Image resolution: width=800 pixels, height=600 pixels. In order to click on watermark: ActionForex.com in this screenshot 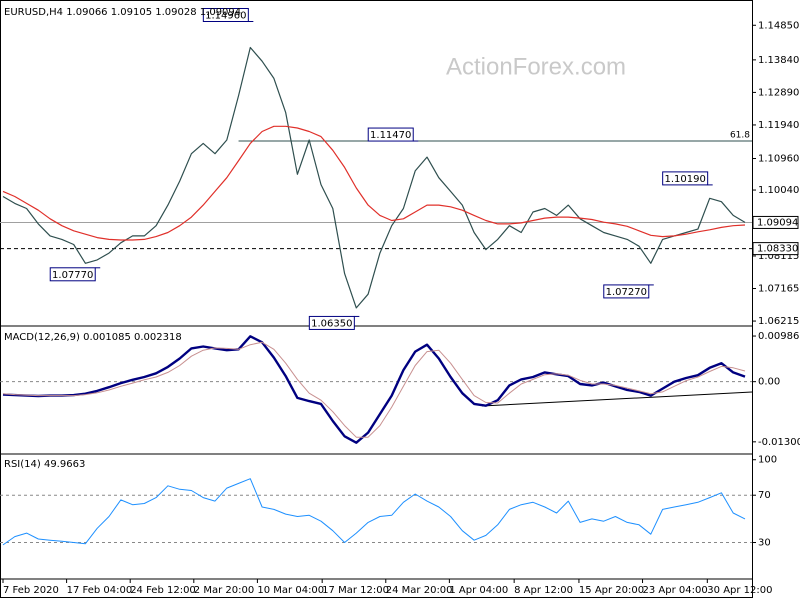, I will do `click(536, 66)`.